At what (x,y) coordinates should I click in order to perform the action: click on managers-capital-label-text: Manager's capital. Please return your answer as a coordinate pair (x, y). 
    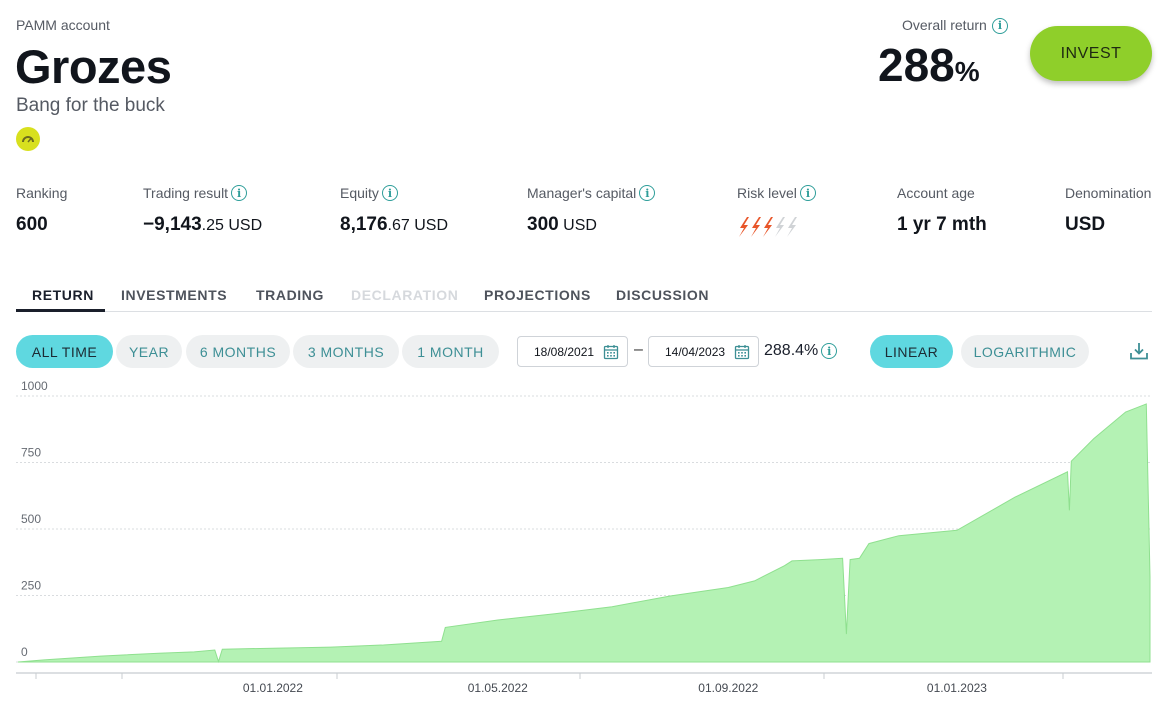
    Looking at the image, I should click on (582, 193).